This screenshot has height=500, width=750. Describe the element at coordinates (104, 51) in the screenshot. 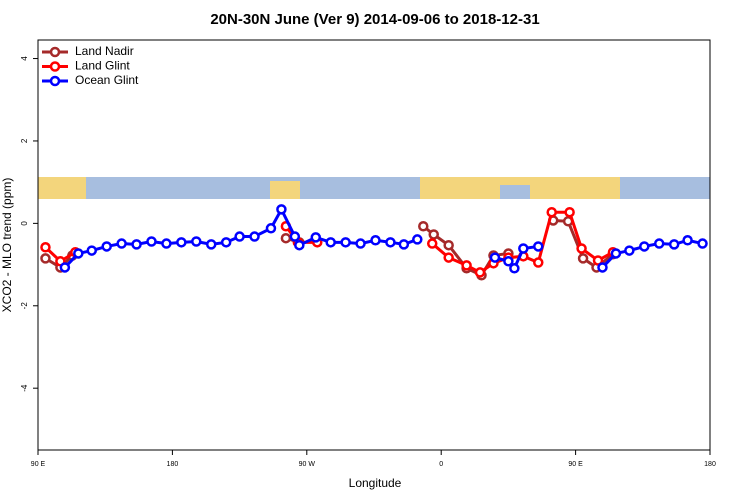

I see `legend-label: Land Nadir` at that location.